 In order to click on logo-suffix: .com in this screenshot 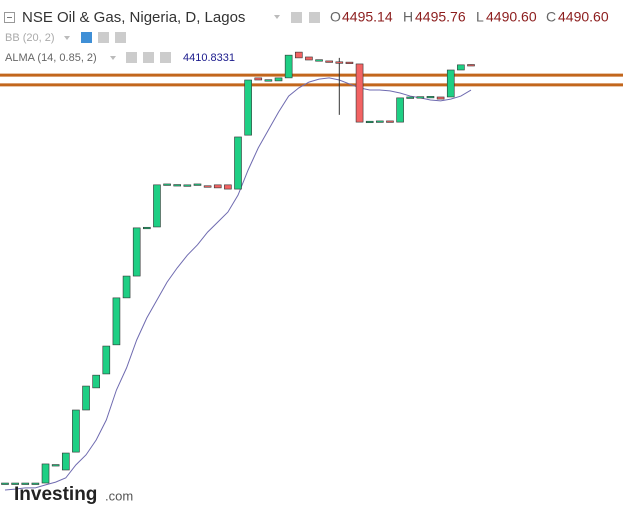, I will do `click(119, 495)`.